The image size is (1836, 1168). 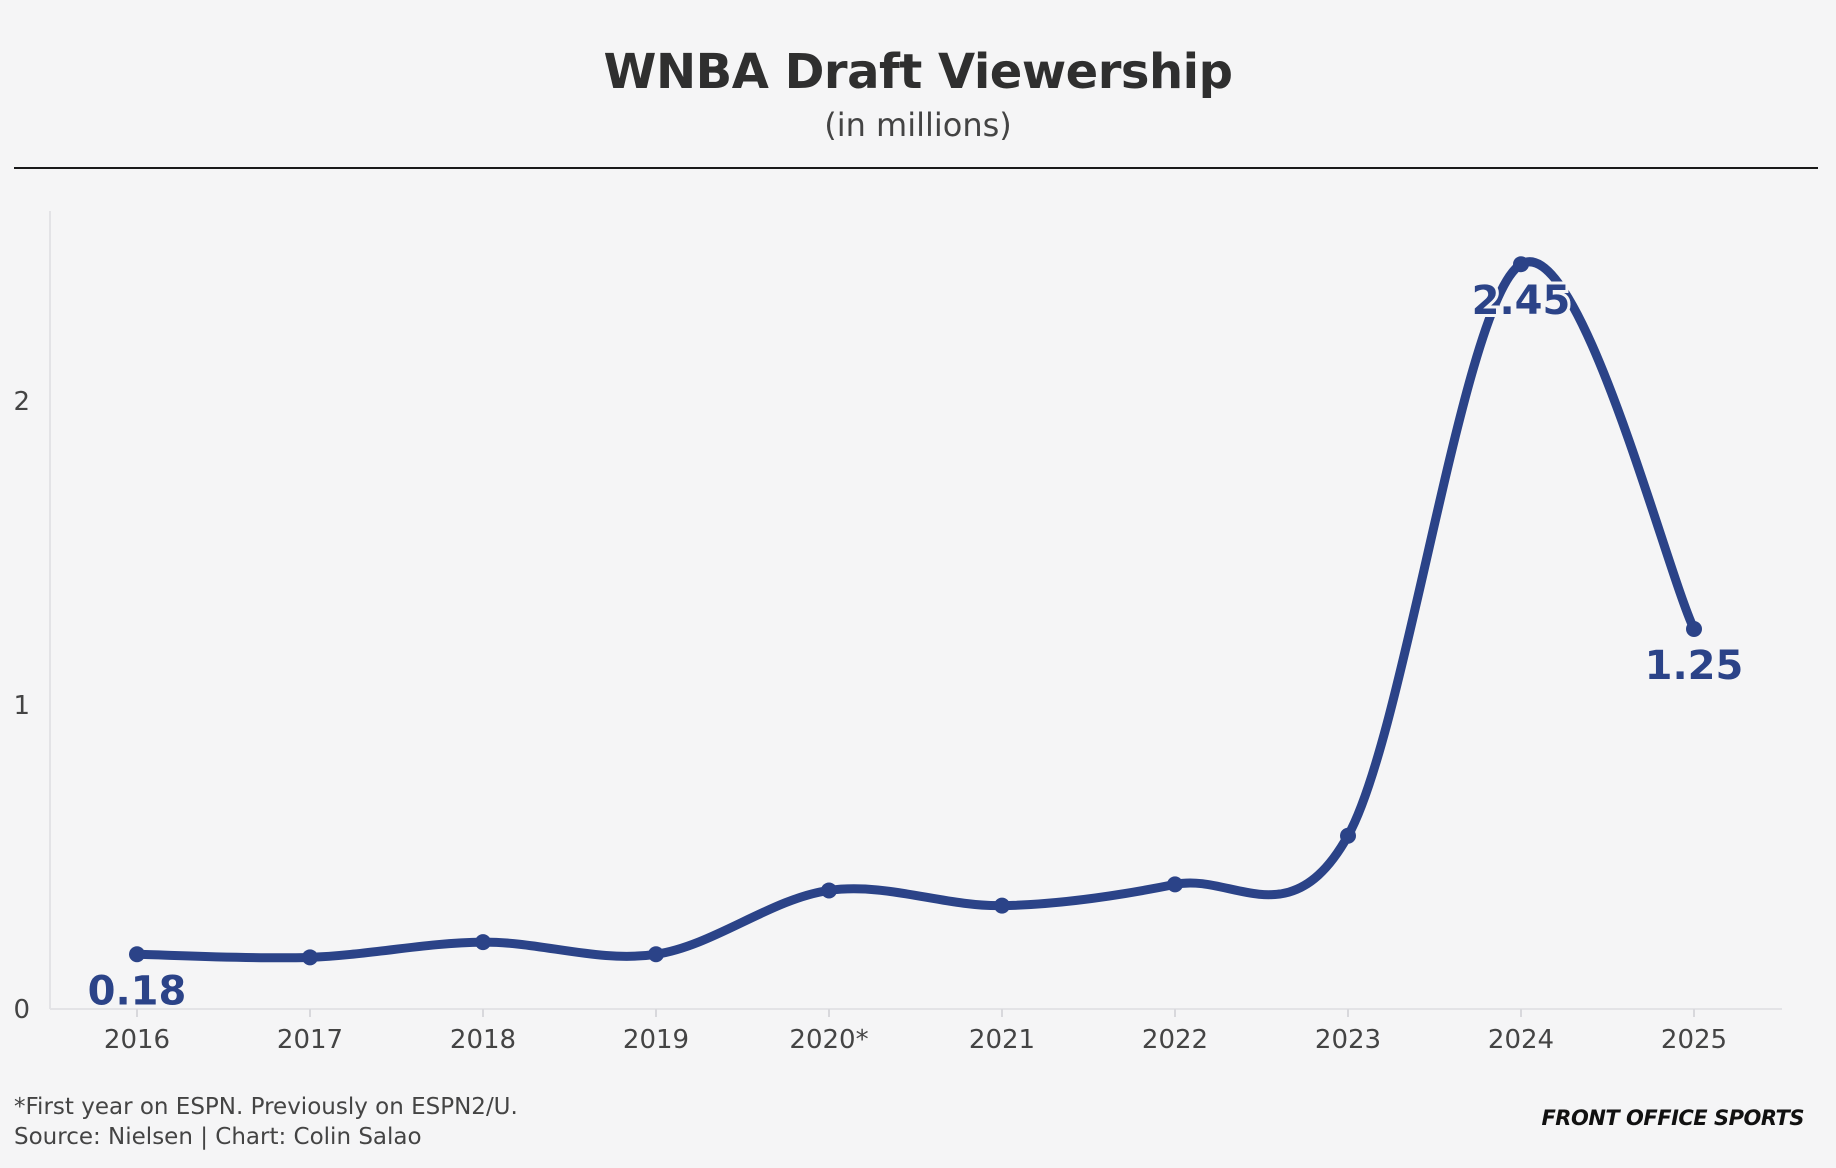 What do you see at coordinates (1521, 1040) in the screenshot?
I see `x-tick-label: 2024` at bounding box center [1521, 1040].